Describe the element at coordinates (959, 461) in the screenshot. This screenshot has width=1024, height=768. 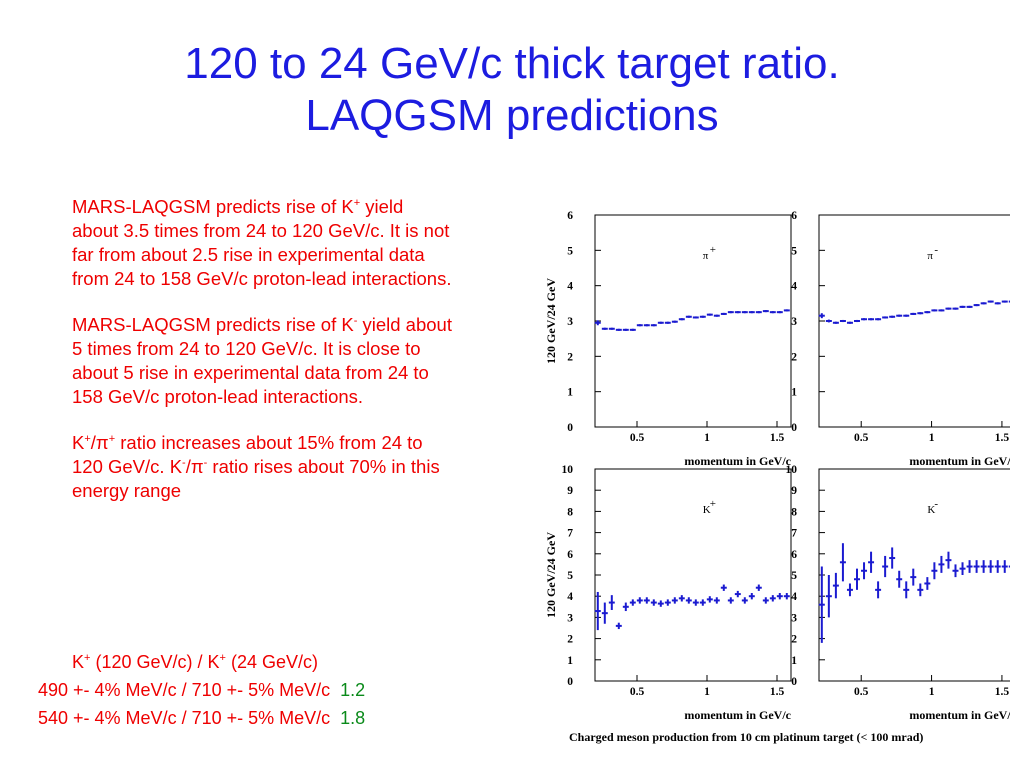
I see `x-axis-label: momentum in GeV/c` at that location.